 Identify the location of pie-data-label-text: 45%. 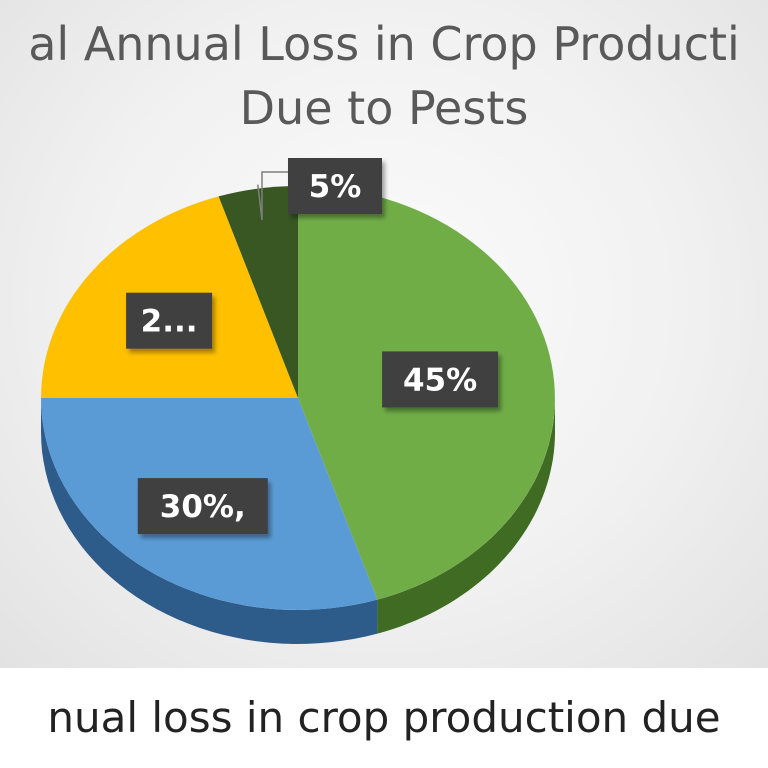
(440, 380).